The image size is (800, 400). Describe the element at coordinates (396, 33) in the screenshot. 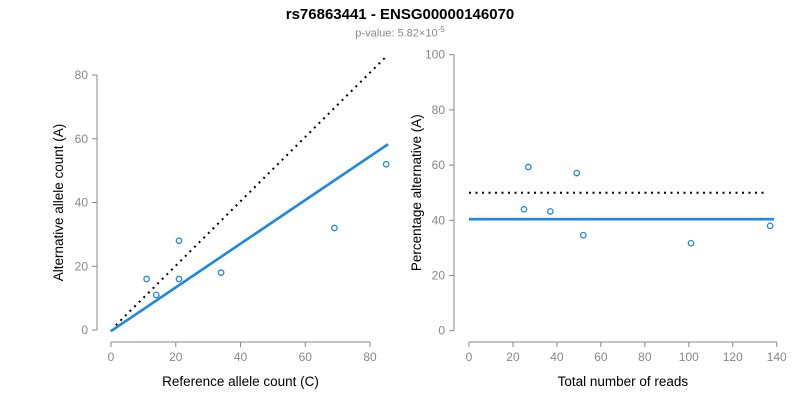

I see `p-value-text: p-value: 5.82×10` at that location.